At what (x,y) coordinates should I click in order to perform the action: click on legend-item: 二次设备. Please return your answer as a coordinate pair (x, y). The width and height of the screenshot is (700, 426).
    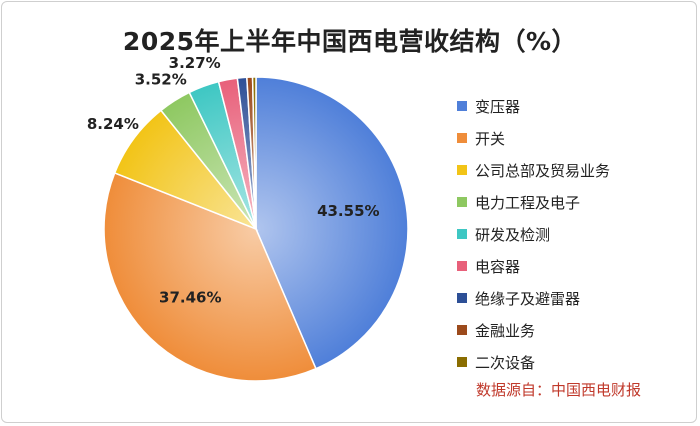
    Looking at the image, I should click on (533, 362).